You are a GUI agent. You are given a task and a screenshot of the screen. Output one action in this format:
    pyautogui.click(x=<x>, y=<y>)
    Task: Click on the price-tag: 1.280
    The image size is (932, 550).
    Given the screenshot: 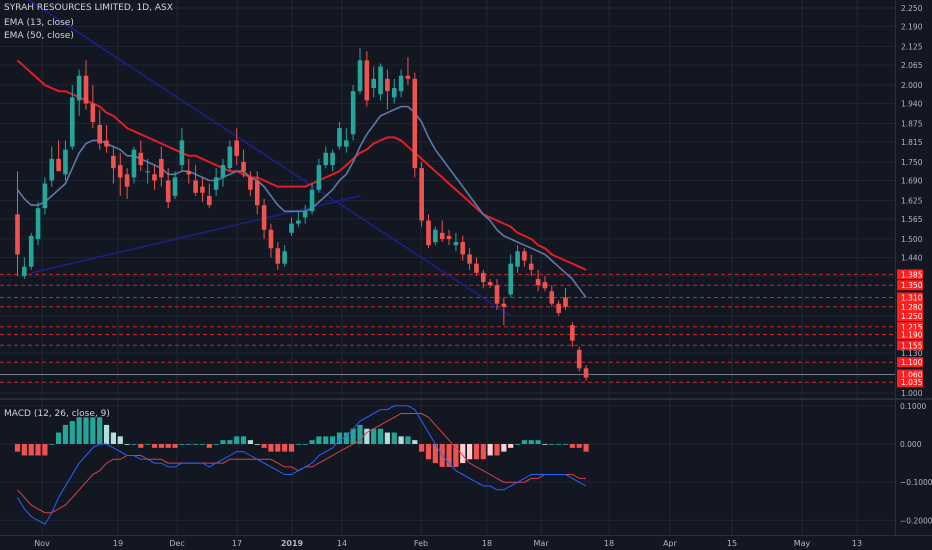 What is the action you would take?
    pyautogui.click(x=910, y=306)
    